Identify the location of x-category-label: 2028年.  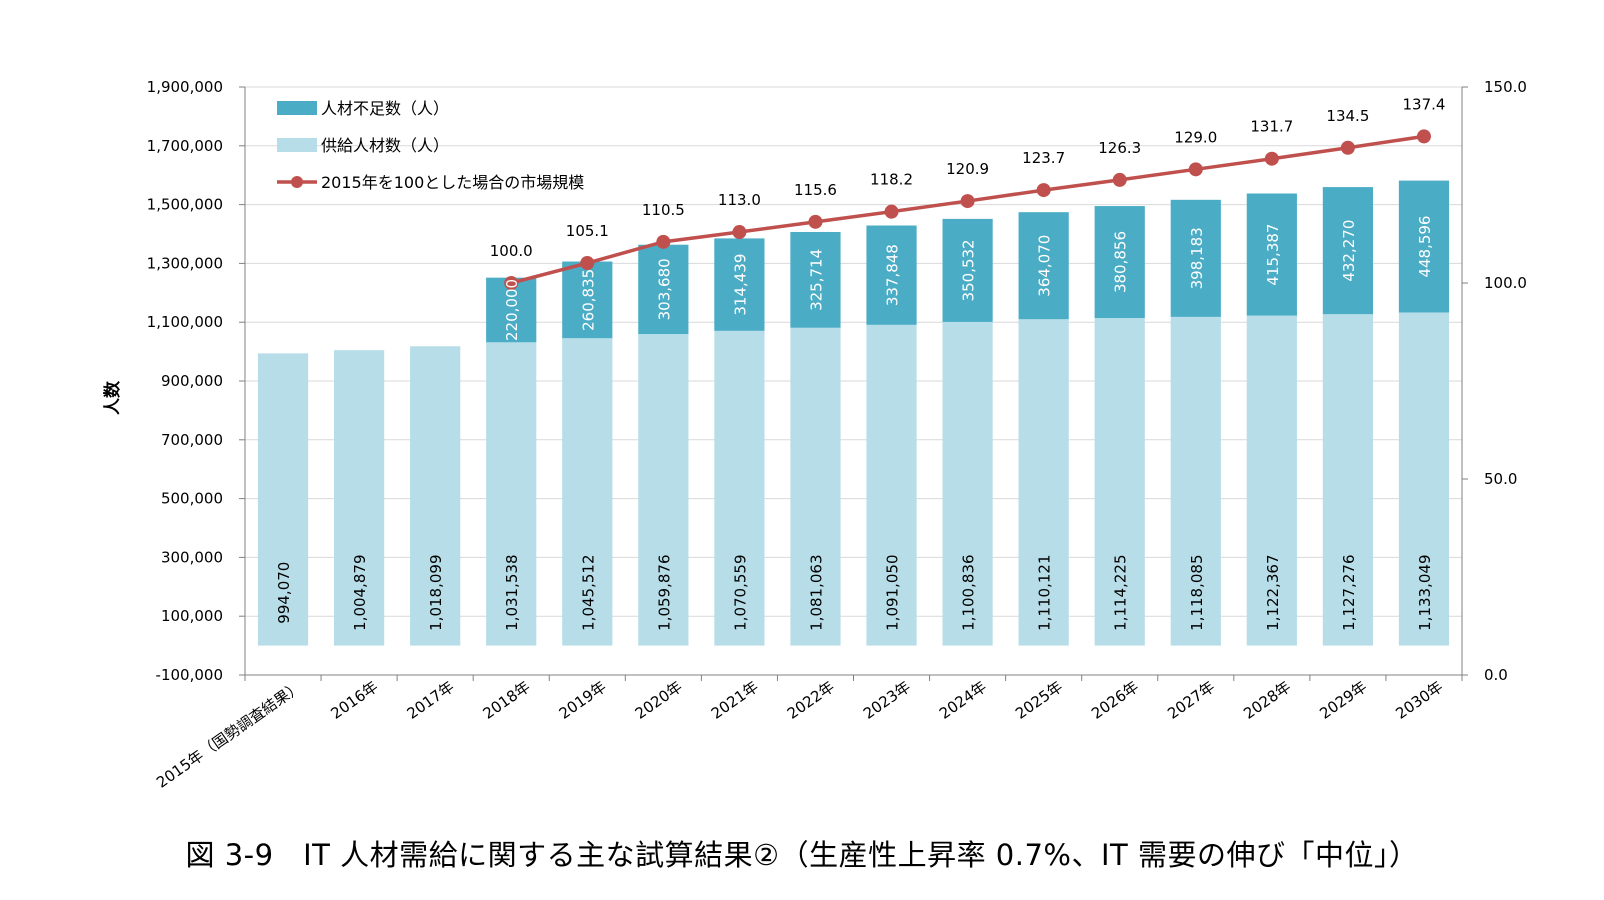
(1267, 700).